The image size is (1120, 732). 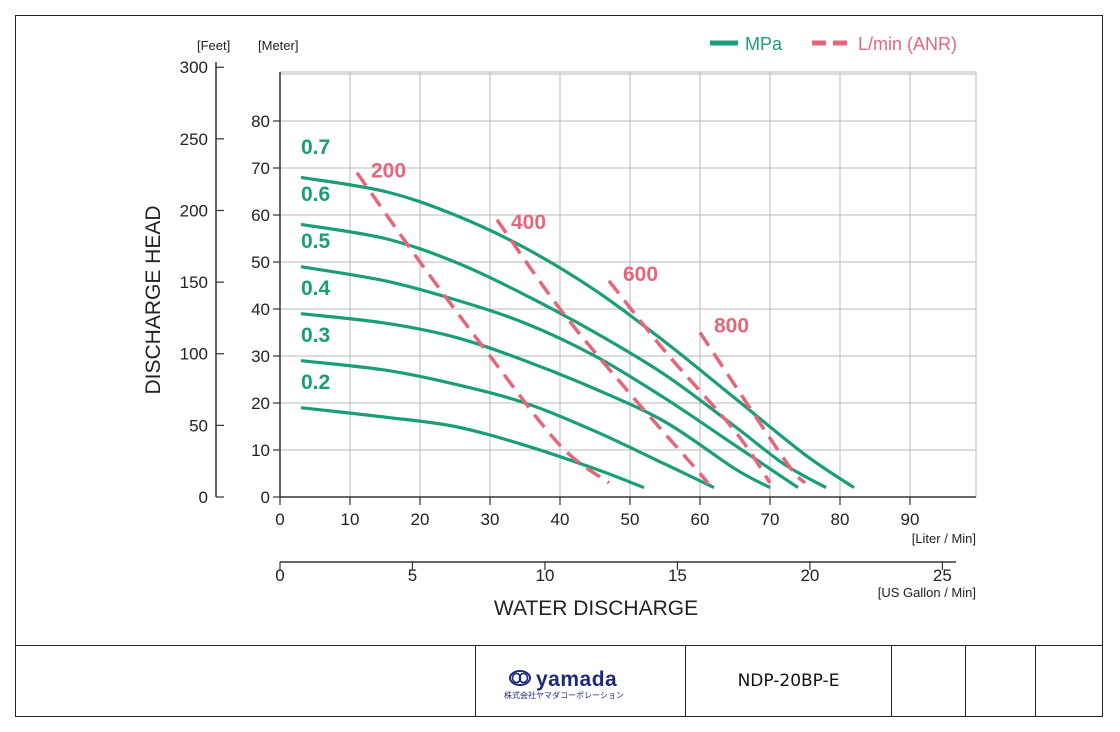 What do you see at coordinates (700, 519) in the screenshot?
I see `x-tick-label-liter: 60` at bounding box center [700, 519].